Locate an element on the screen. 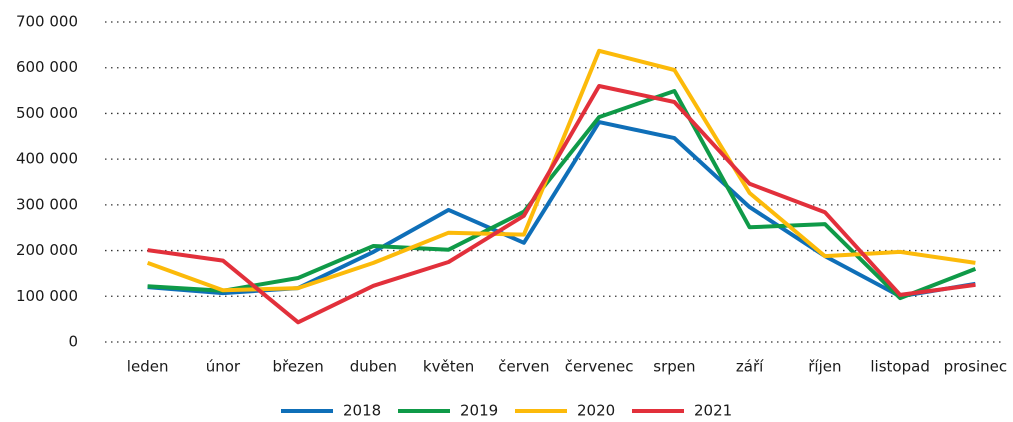  y-tick-label: 300 000 is located at coordinates (47, 204).